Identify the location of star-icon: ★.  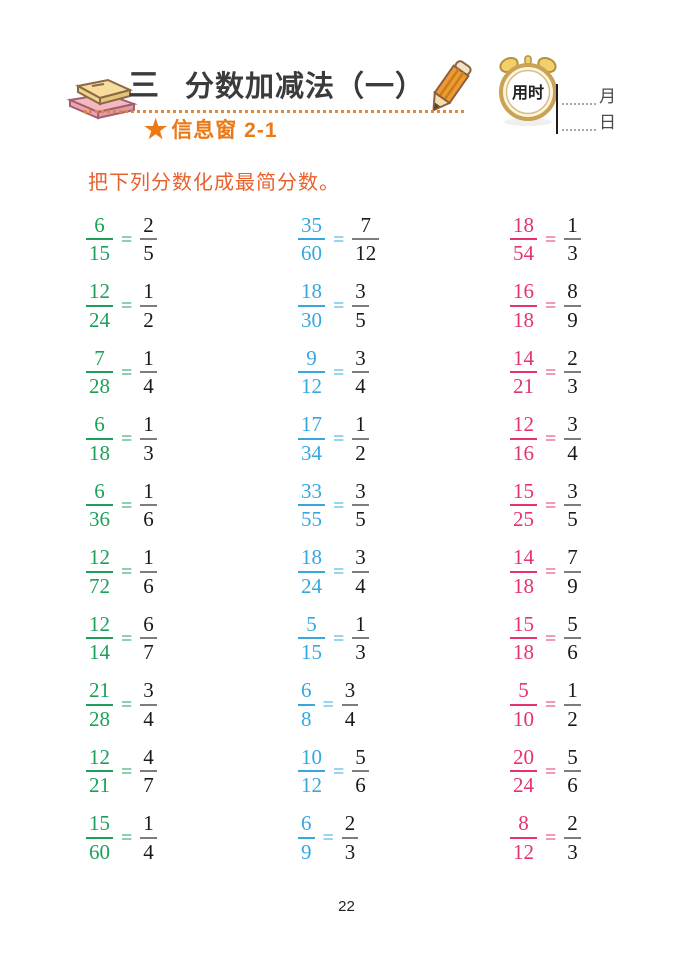
(156, 129).